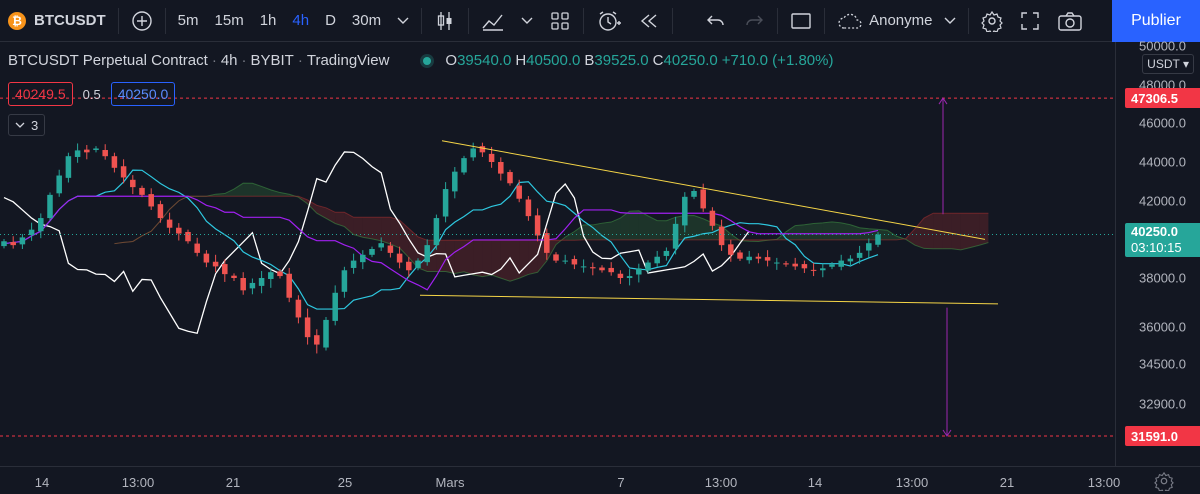 This screenshot has width=1200, height=494. I want to click on undo-icon, so click(716, 21).